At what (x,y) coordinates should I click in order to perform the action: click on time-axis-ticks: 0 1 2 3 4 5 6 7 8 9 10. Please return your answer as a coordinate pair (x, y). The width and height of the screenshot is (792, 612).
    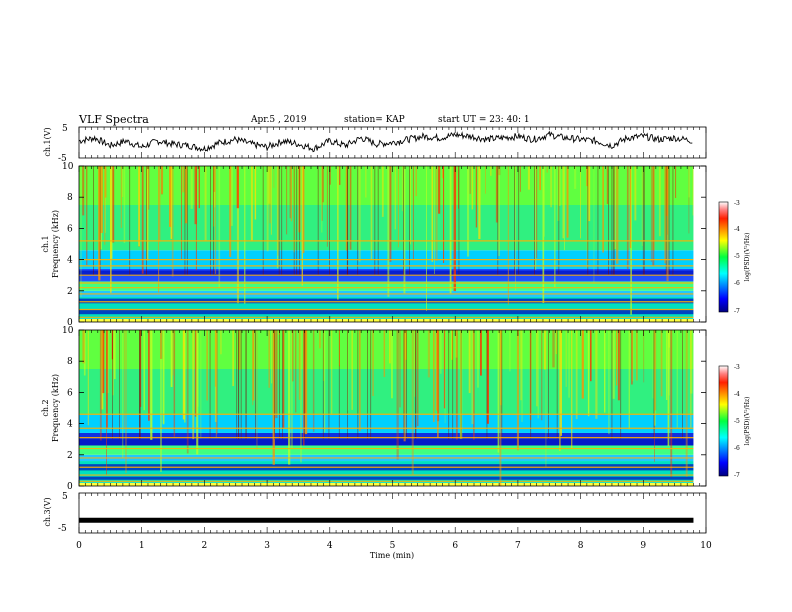
    Looking at the image, I should click on (394, 546).